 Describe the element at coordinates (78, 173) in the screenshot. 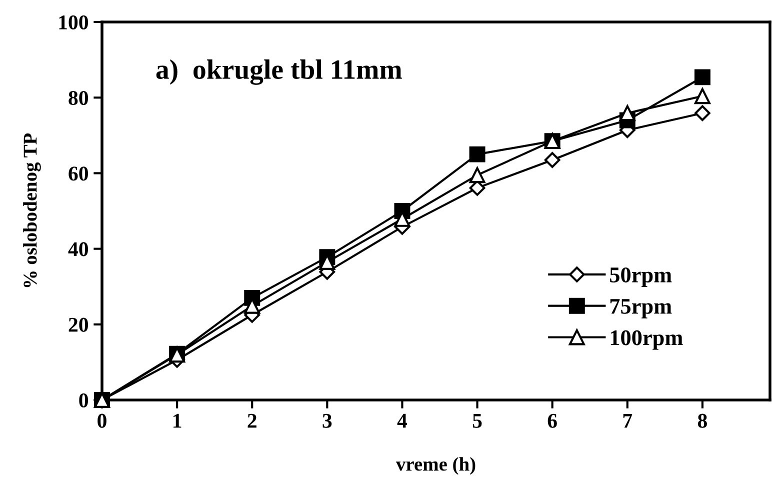

I see `y-tick-label: 60` at that location.